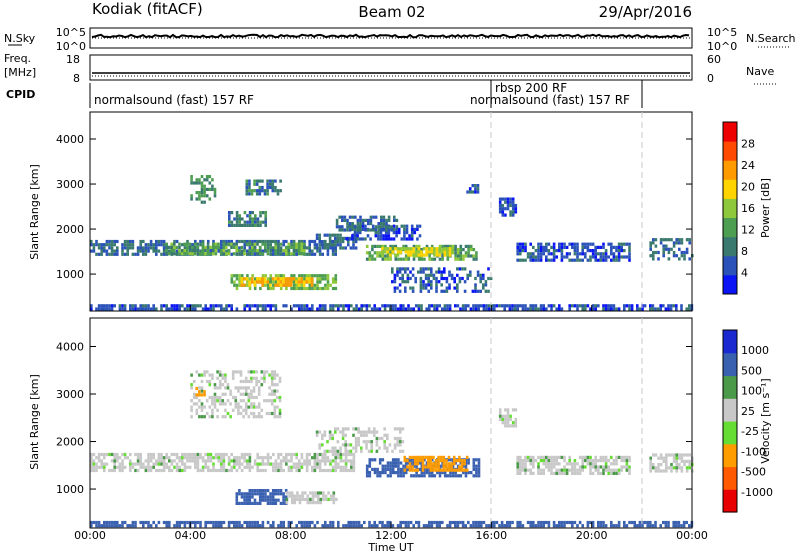 The height and width of the screenshot is (554, 800). I want to click on colorbar-tick-label: 28, so click(748, 144).